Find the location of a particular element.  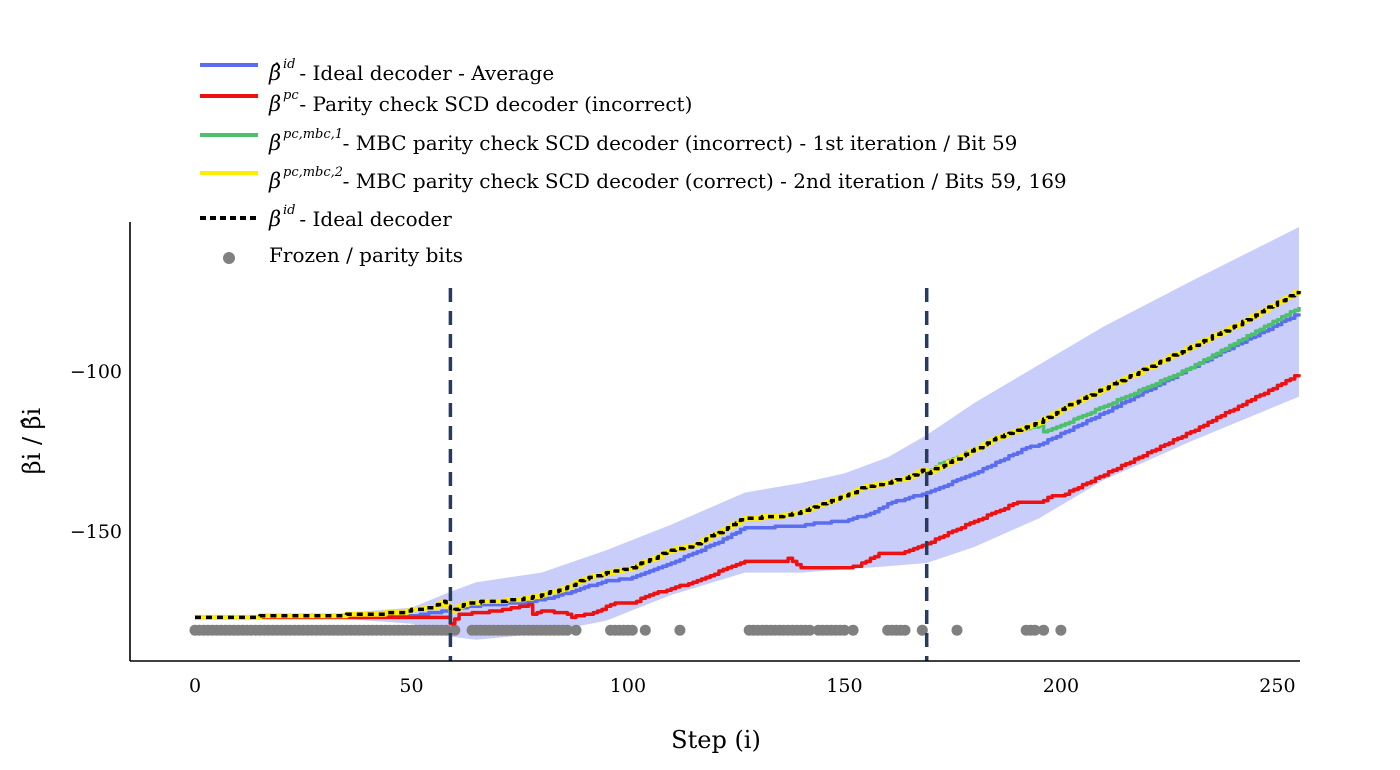

x-axis-title: Step (i) is located at coordinates (716, 740).